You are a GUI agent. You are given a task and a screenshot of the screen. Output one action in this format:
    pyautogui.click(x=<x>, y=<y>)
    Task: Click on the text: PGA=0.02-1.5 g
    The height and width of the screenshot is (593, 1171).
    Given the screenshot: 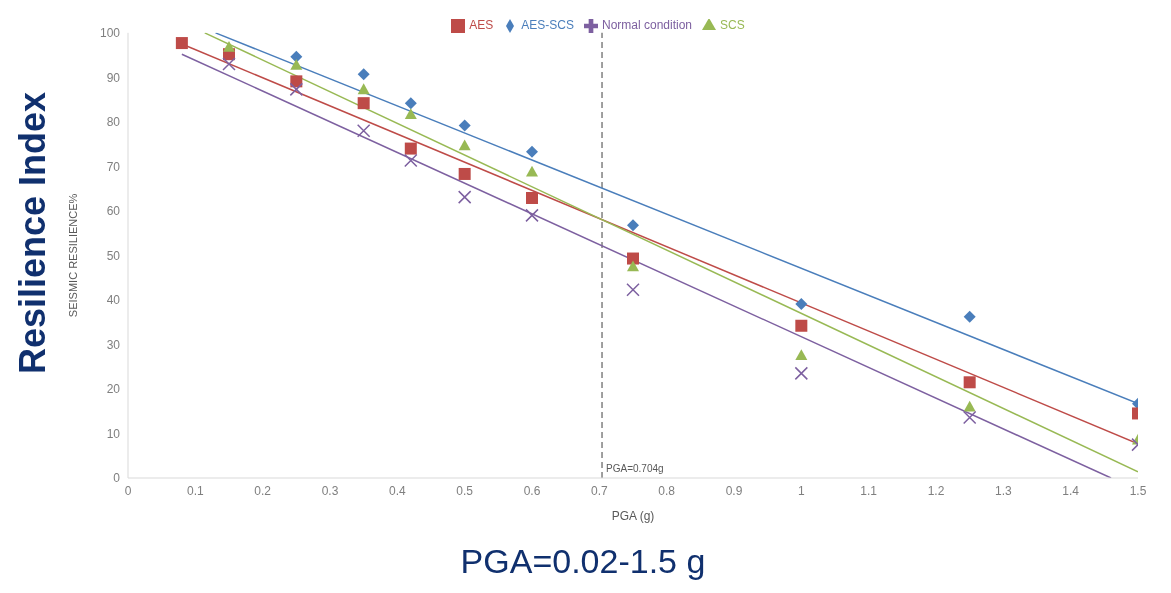 What is the action you would take?
    pyautogui.click(x=583, y=561)
    